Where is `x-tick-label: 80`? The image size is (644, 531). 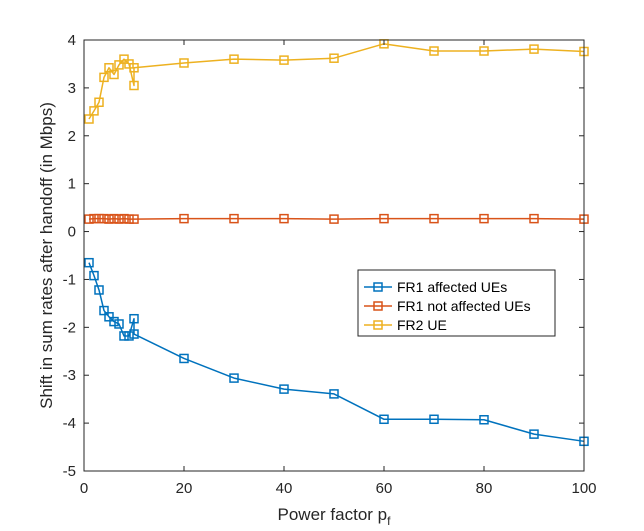
x-tick-label: 80 is located at coordinates (484, 488).